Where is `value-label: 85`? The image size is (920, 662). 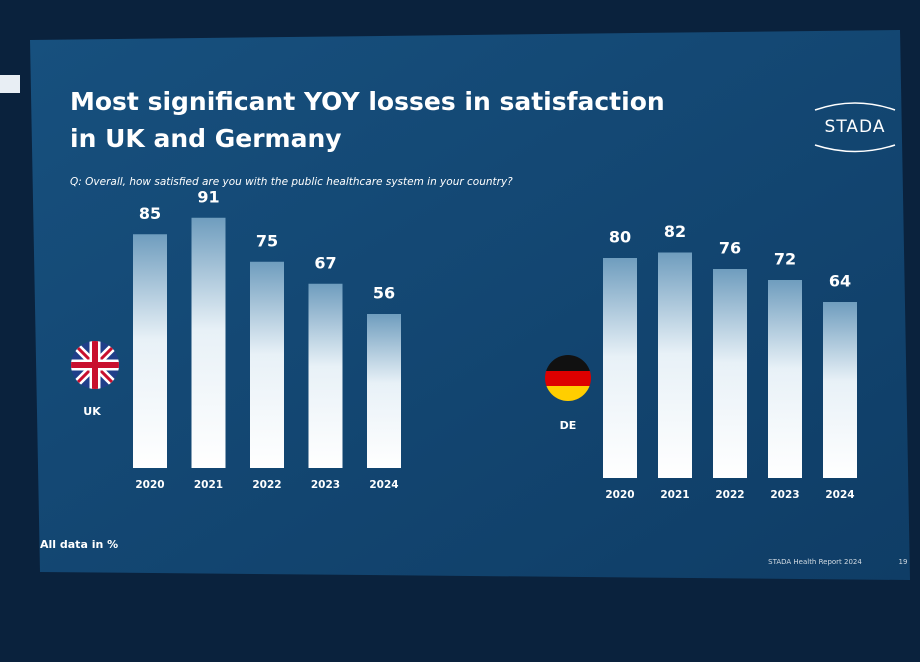
value-label: 85 is located at coordinates (150, 213).